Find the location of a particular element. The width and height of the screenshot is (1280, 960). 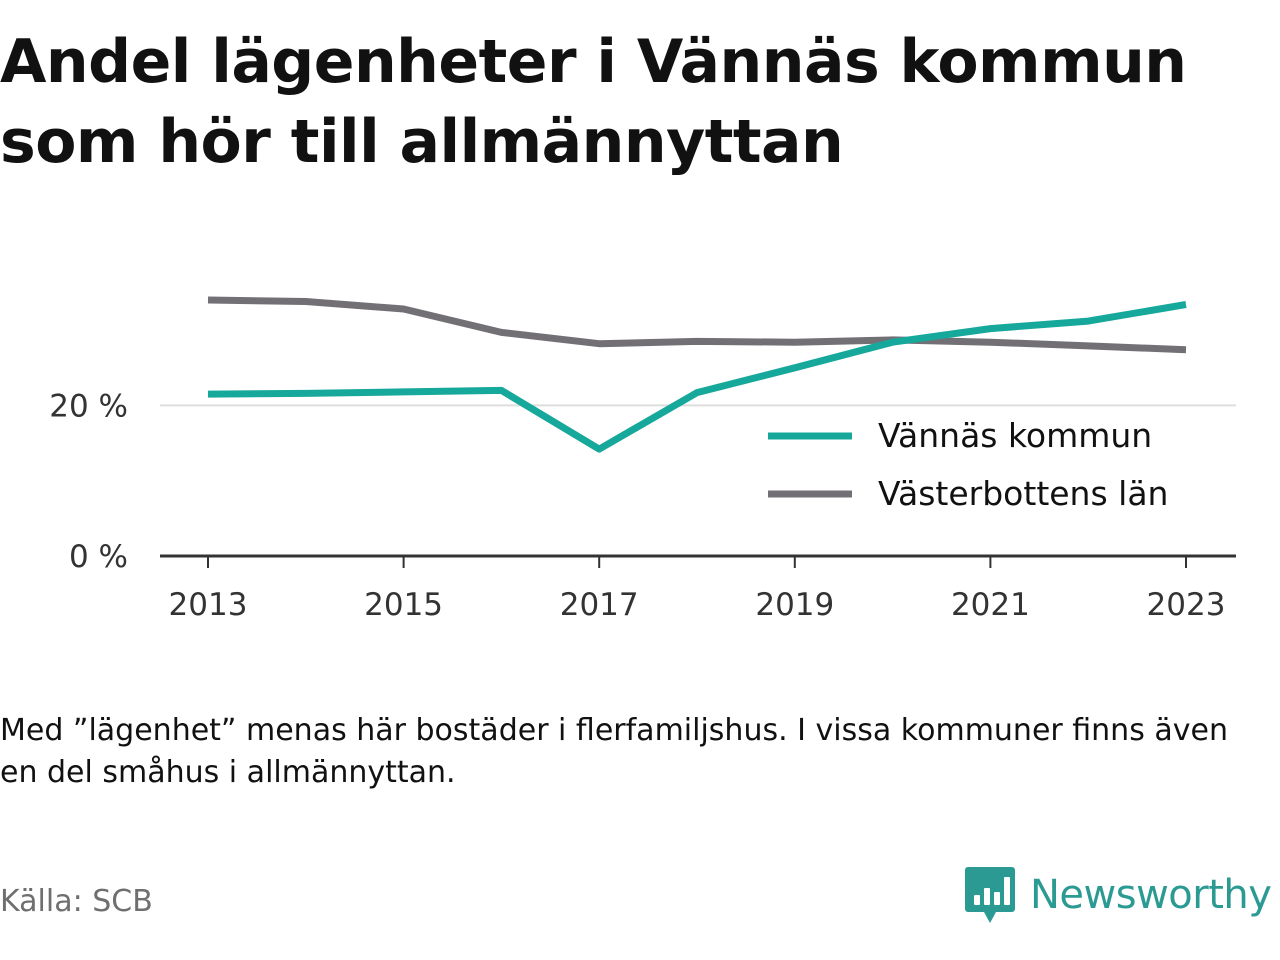

x-tick-label: 2023 is located at coordinates (1186, 605).